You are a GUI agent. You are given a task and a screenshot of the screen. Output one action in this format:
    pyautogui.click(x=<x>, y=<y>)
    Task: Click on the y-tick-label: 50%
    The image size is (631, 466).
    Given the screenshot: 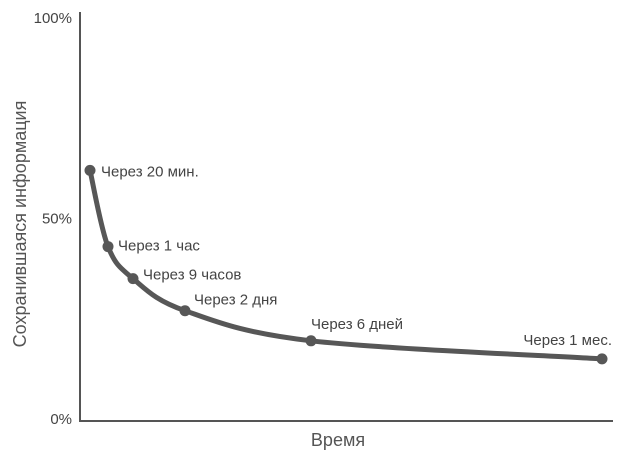 What is the action you would take?
    pyautogui.click(x=57, y=219)
    